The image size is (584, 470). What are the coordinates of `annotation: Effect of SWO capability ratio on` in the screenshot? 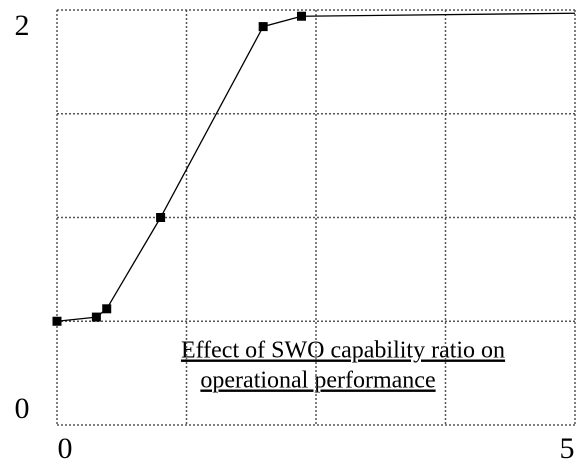 It's located at (343, 351).